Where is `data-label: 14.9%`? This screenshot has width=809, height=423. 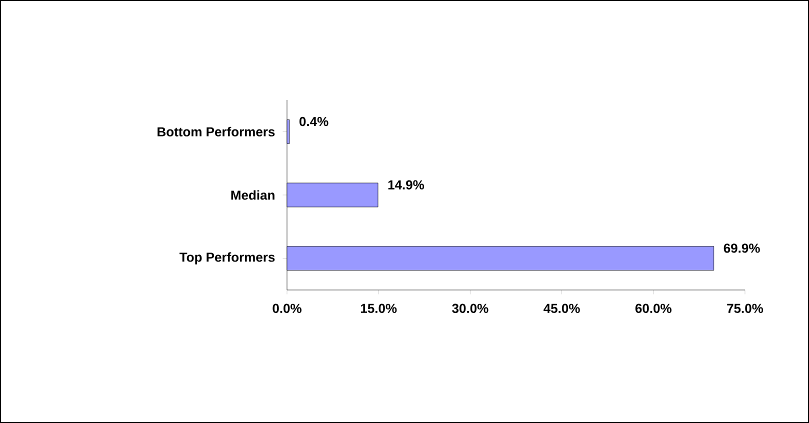
data-label: 14.9% is located at coordinates (406, 185).